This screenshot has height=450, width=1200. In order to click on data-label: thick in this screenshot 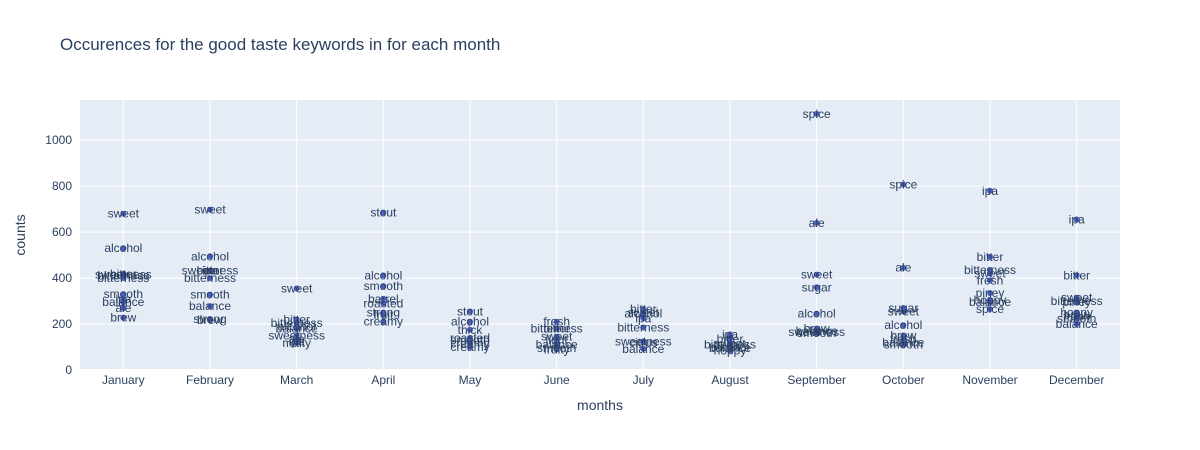, I will do `click(471, 330)`.